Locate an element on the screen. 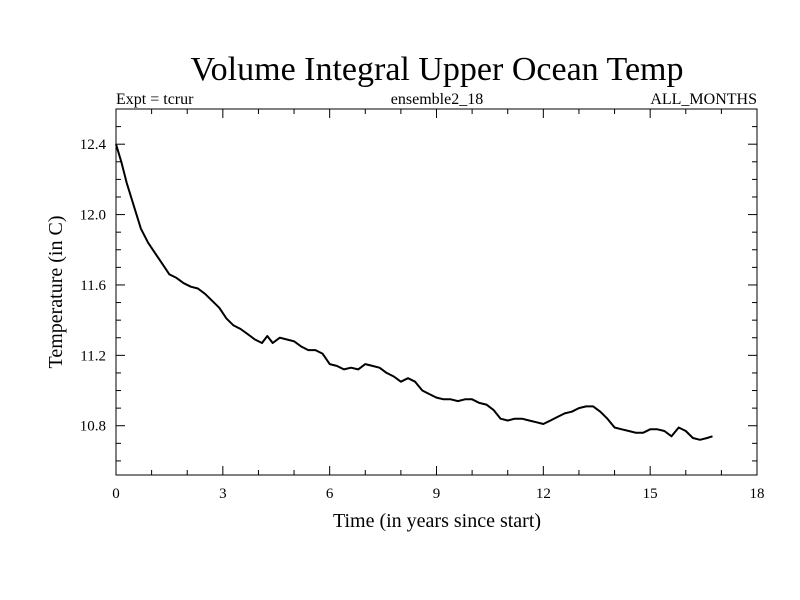 This screenshot has height=600, width=800. y-tick-label: 11.2 is located at coordinates (93, 356).